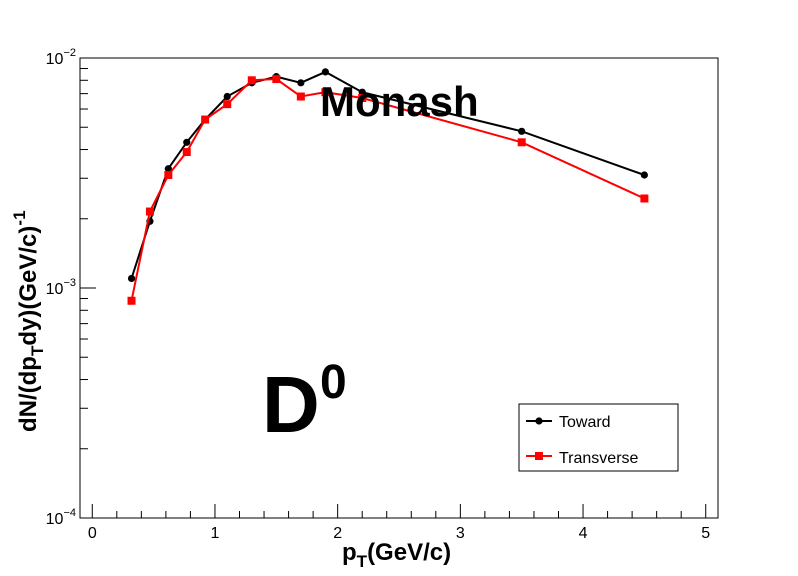 The width and height of the screenshot is (798, 576). I want to click on particle-superscript: 0, so click(333, 382).